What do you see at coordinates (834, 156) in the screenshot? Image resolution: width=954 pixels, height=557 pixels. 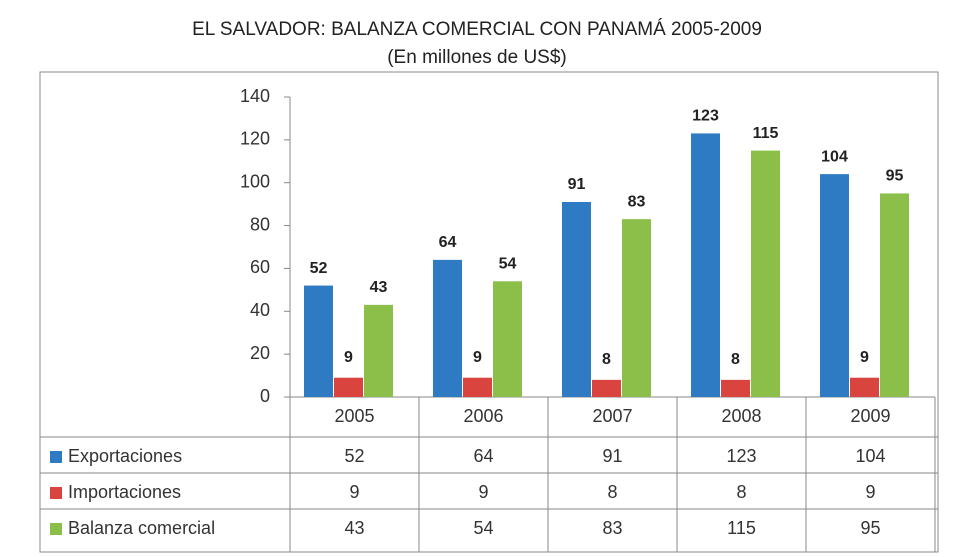 I see `data-label: 104` at bounding box center [834, 156].